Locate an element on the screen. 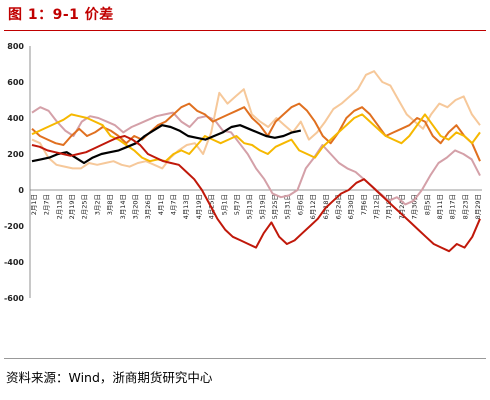  x-tick-label: 4月7日 is located at coordinates (174, 204).